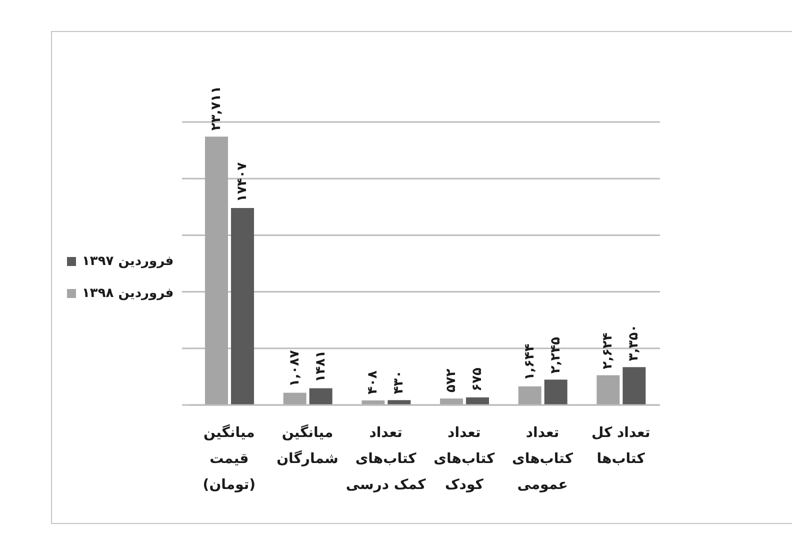  I want to click on x-tick-label: تعداد کتاب‌های عمومی, so click(543, 459).